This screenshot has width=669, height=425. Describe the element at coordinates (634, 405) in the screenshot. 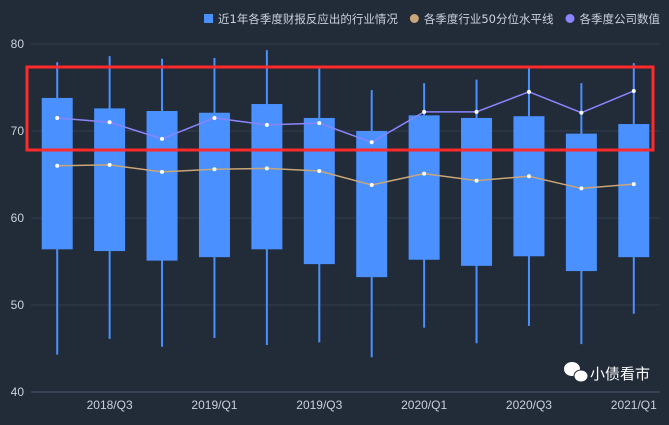

I see `x-tick-label: 2021/Q1` at that location.